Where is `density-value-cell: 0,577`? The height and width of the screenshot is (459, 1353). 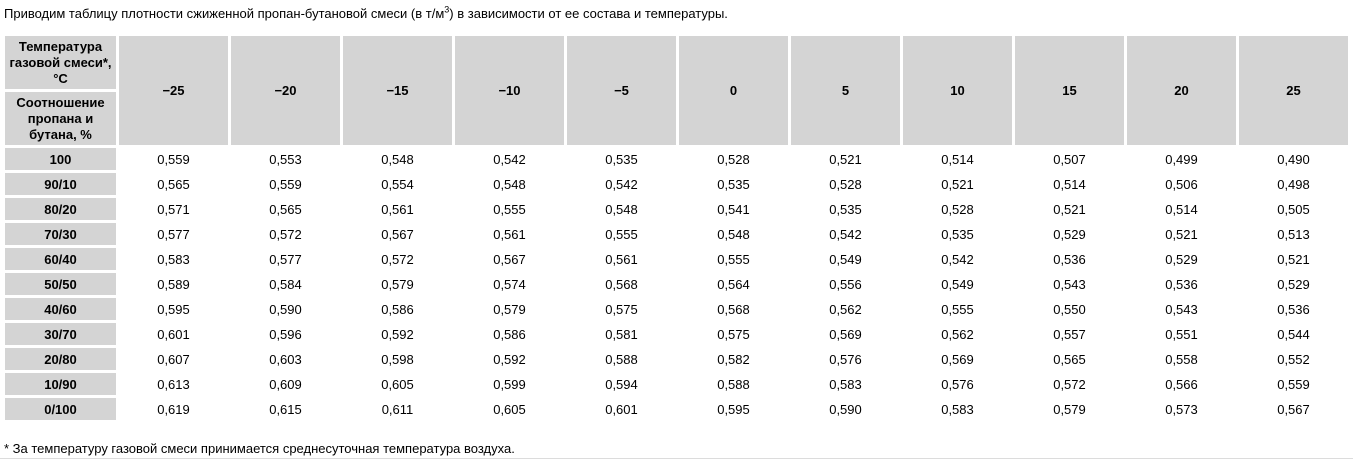
density-value-cell: 0,577 is located at coordinates (173, 234).